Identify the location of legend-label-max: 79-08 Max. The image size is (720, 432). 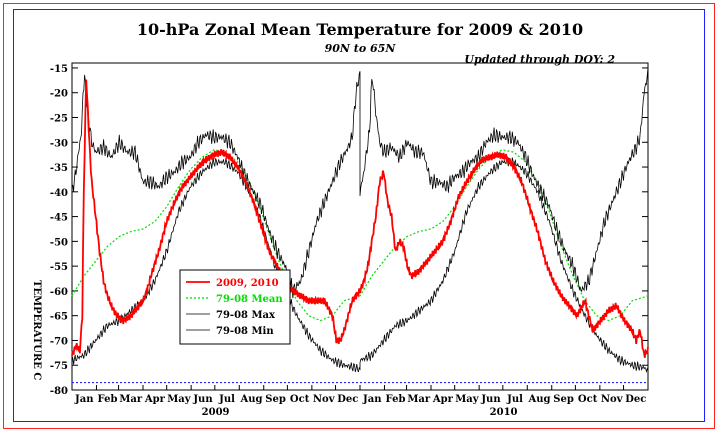
(246, 315).